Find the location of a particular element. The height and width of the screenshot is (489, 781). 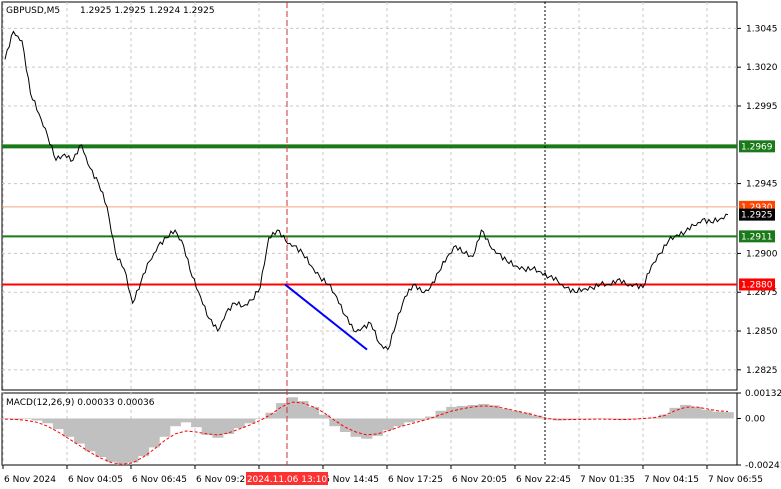

price-tick-label: 1.2850 is located at coordinates (762, 332).